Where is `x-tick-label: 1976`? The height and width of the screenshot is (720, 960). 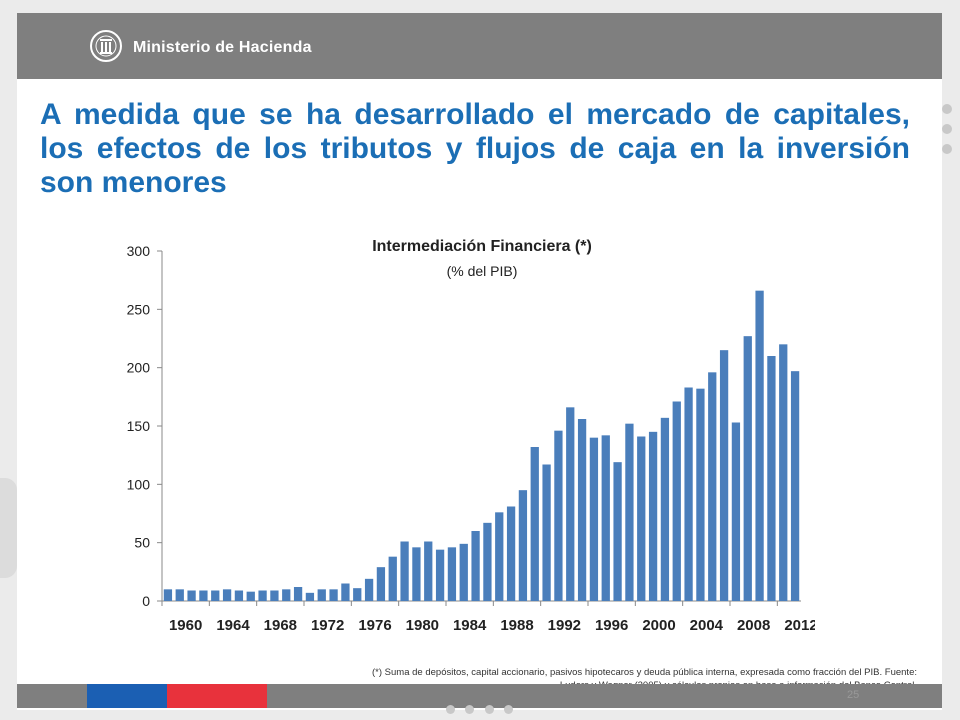 x-tick-label: 1976 is located at coordinates (374, 625).